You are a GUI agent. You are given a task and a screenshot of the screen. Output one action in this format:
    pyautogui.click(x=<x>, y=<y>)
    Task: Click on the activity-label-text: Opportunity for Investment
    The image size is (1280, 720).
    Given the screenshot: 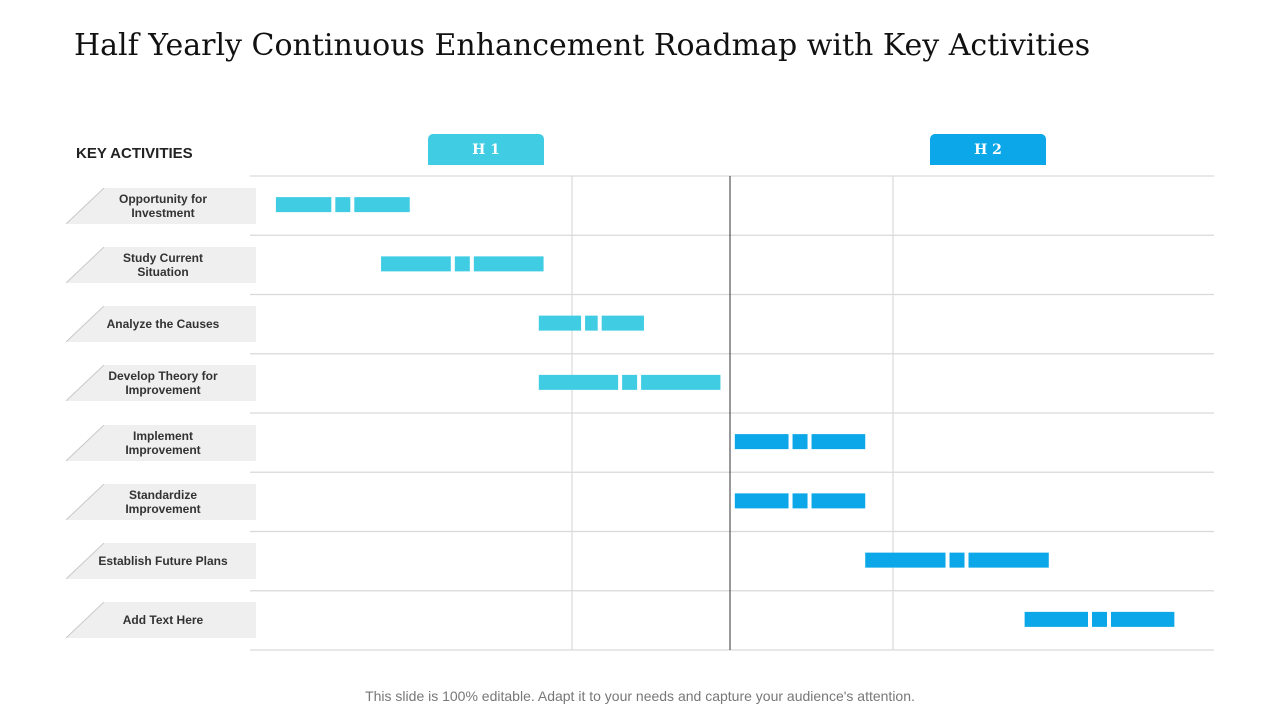 What is the action you would take?
    pyautogui.click(x=163, y=205)
    